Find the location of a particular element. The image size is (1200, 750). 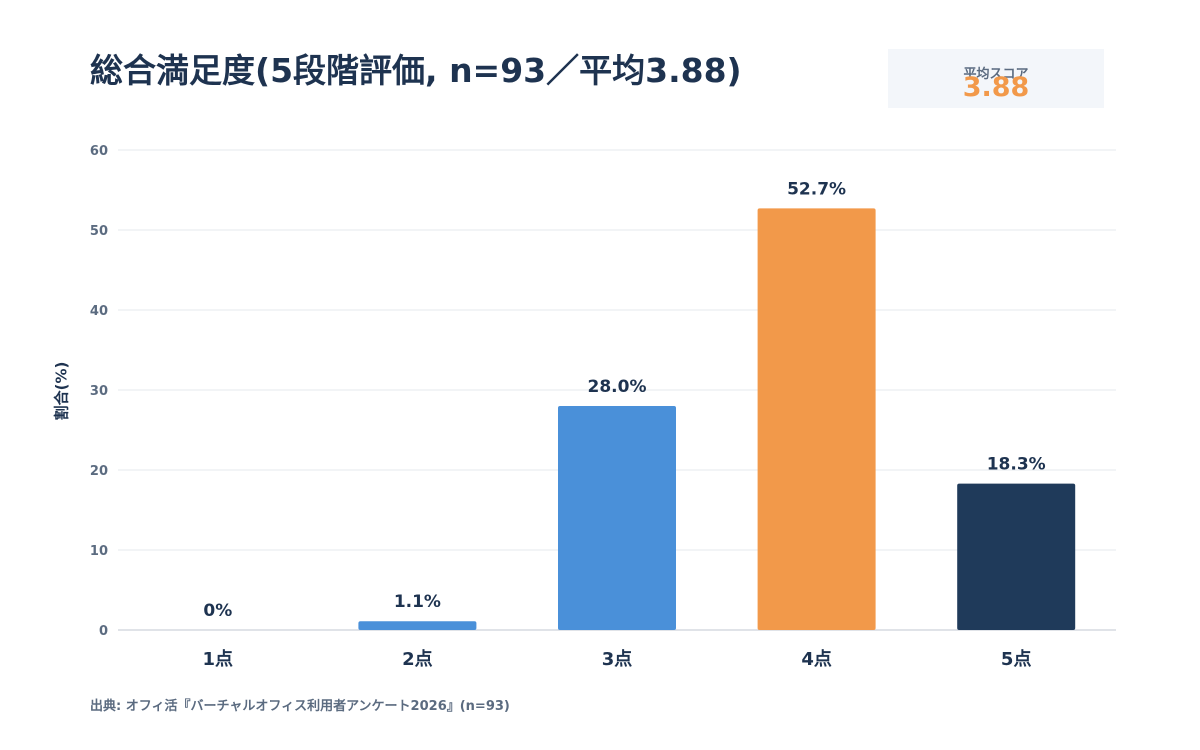

data-label: 0% is located at coordinates (217, 611).